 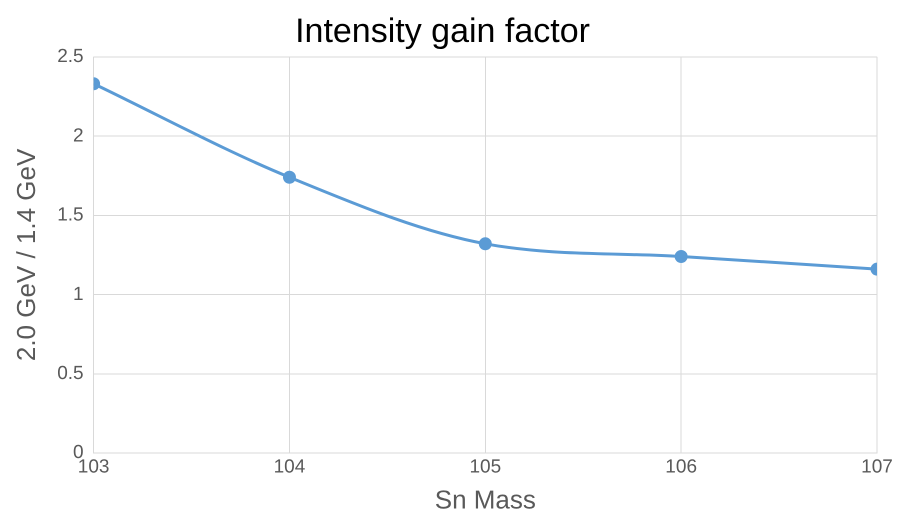 What do you see at coordinates (485, 499) in the screenshot?
I see `x-axis-title: Sn Mass` at bounding box center [485, 499].